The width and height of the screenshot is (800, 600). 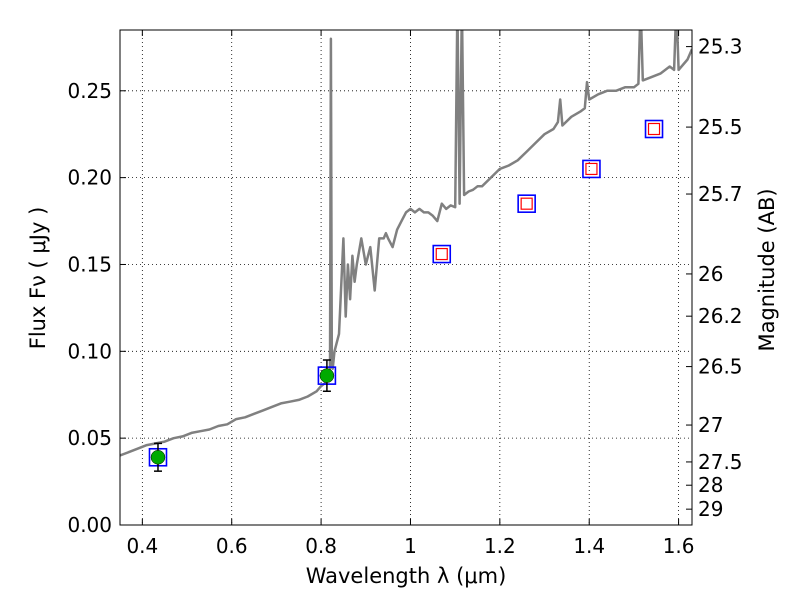 I want to click on y-tick-label: 0.00, so click(x=89, y=525).